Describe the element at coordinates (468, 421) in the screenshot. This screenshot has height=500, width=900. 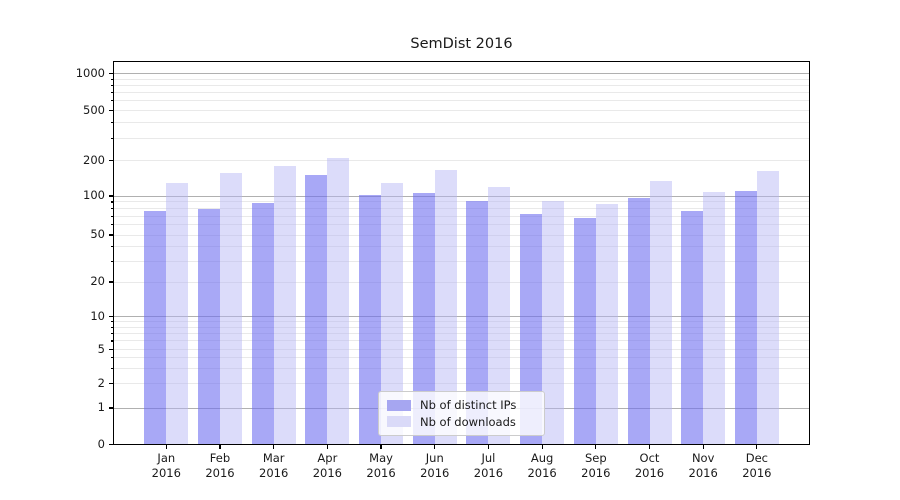
I see `legend-label: Nb of downloads` at that location.